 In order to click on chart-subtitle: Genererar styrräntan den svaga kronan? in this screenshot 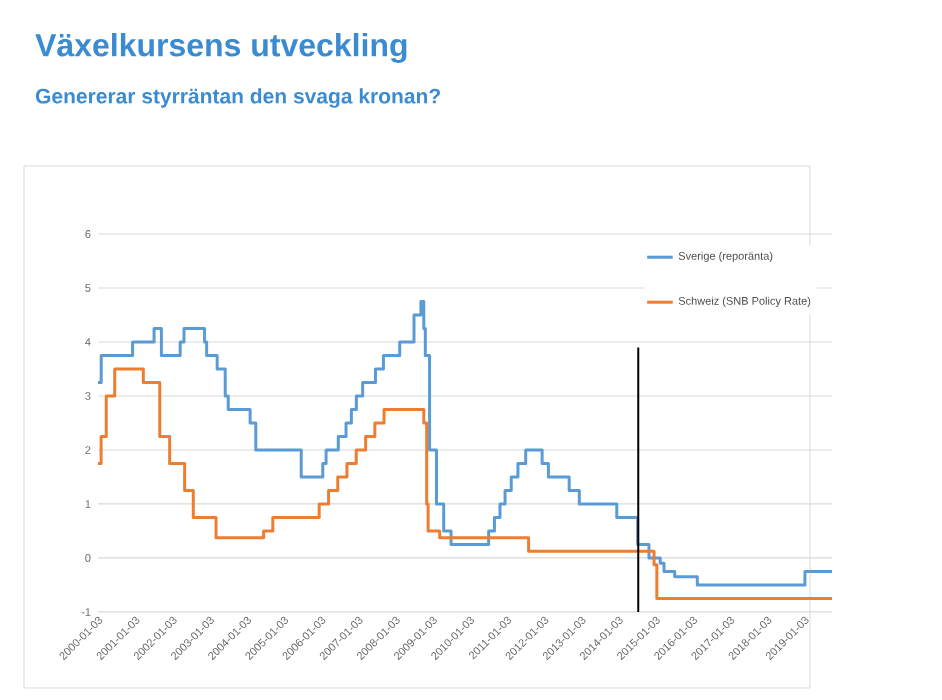, I will do `click(237, 98)`.